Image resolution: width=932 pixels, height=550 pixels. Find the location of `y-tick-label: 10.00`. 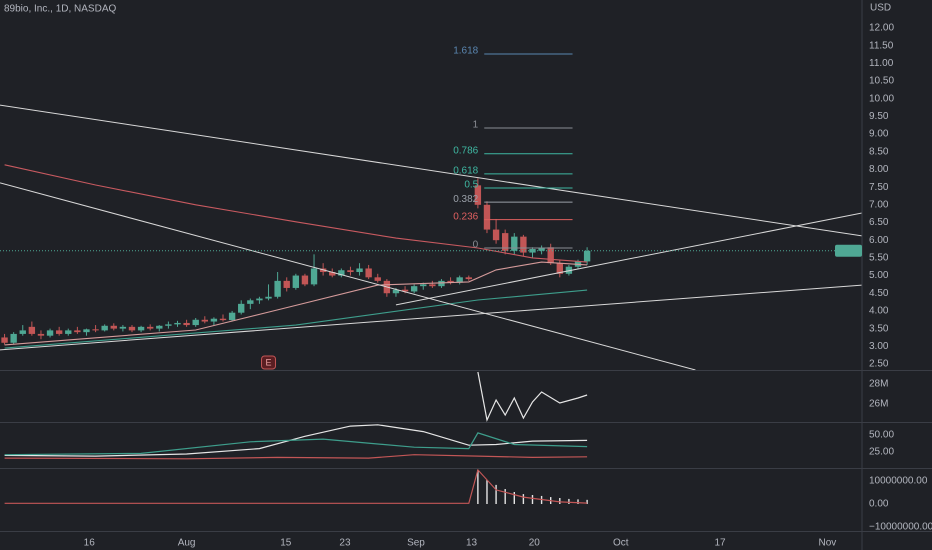

y-tick-label: 10.00 is located at coordinates (881, 98).